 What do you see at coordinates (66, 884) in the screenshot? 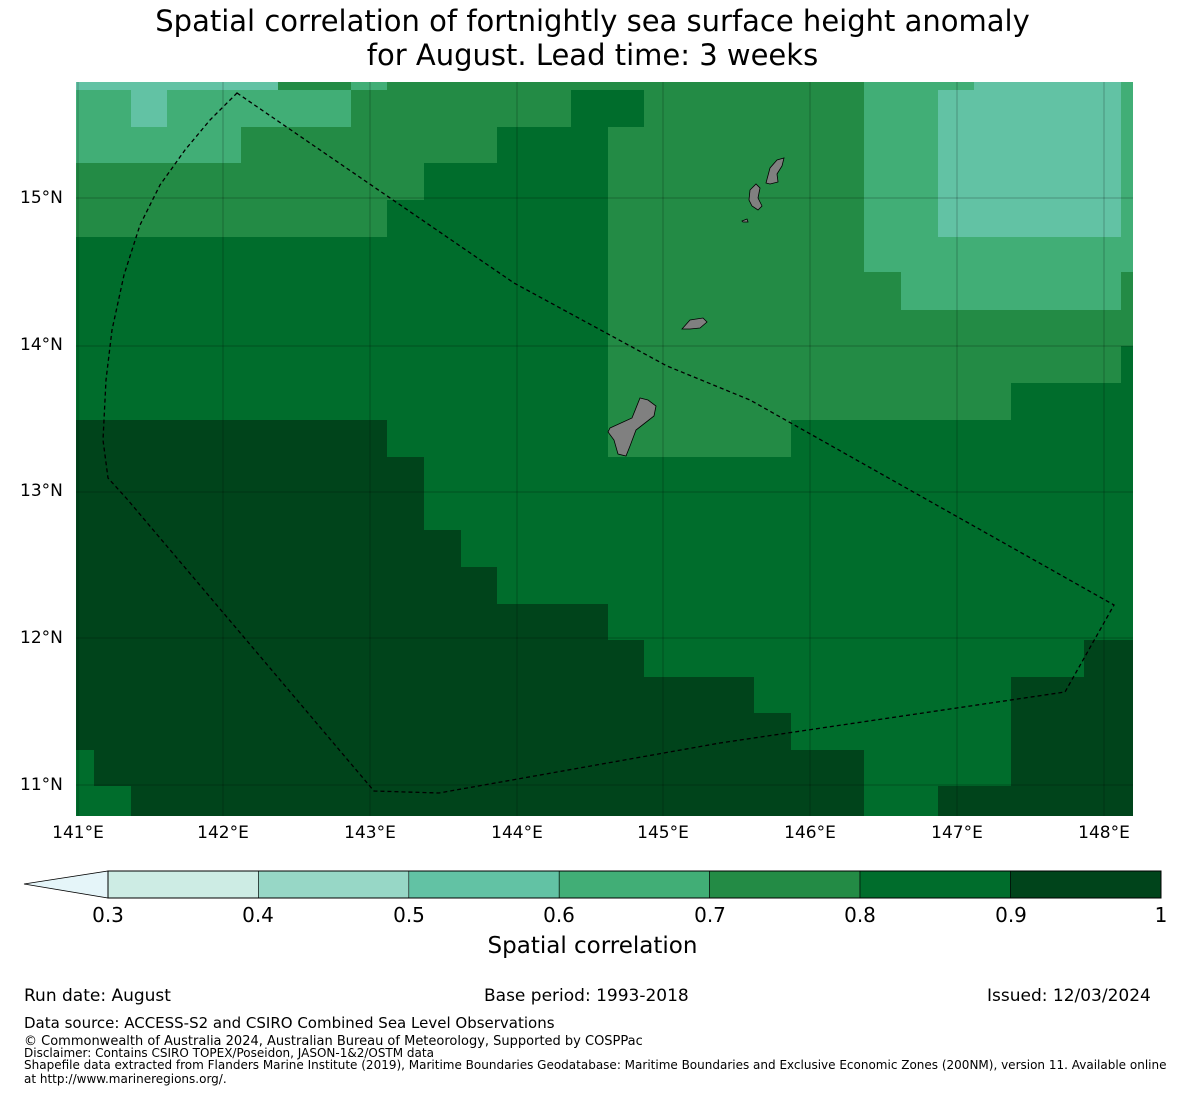
I see `colorbar-extend-arrow` at bounding box center [66, 884].